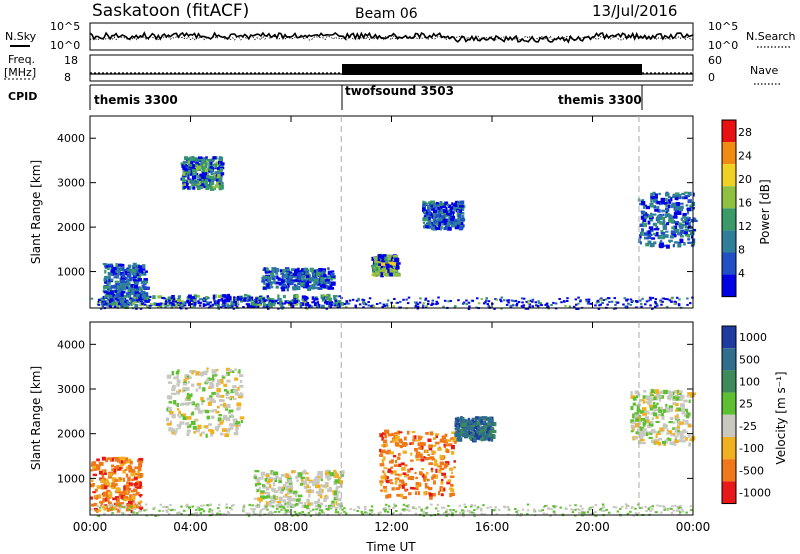 The width and height of the screenshot is (800, 554). What do you see at coordinates (764, 70) in the screenshot?
I see `nave-label: Nave` at bounding box center [764, 70].